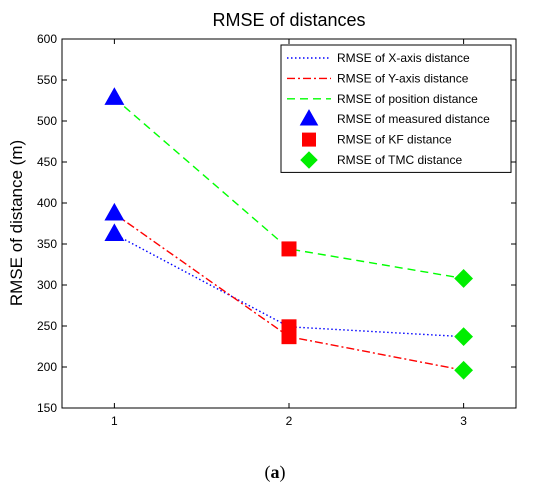  Describe the element at coordinates (47, 244) in the screenshot. I see `y-tick-label: 350` at that location.